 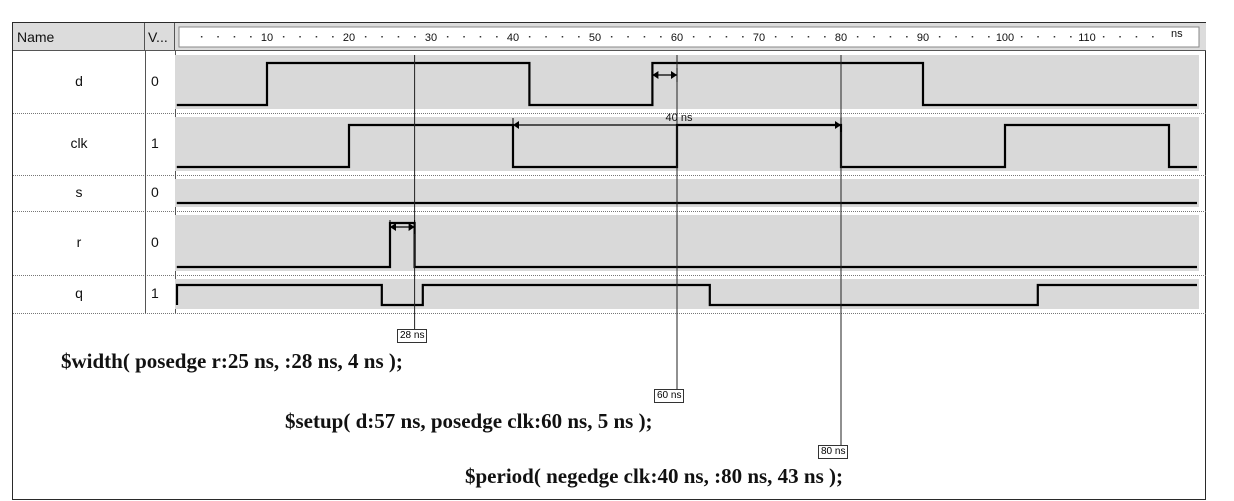 I want to click on waveform-d, so click(x=686, y=84).